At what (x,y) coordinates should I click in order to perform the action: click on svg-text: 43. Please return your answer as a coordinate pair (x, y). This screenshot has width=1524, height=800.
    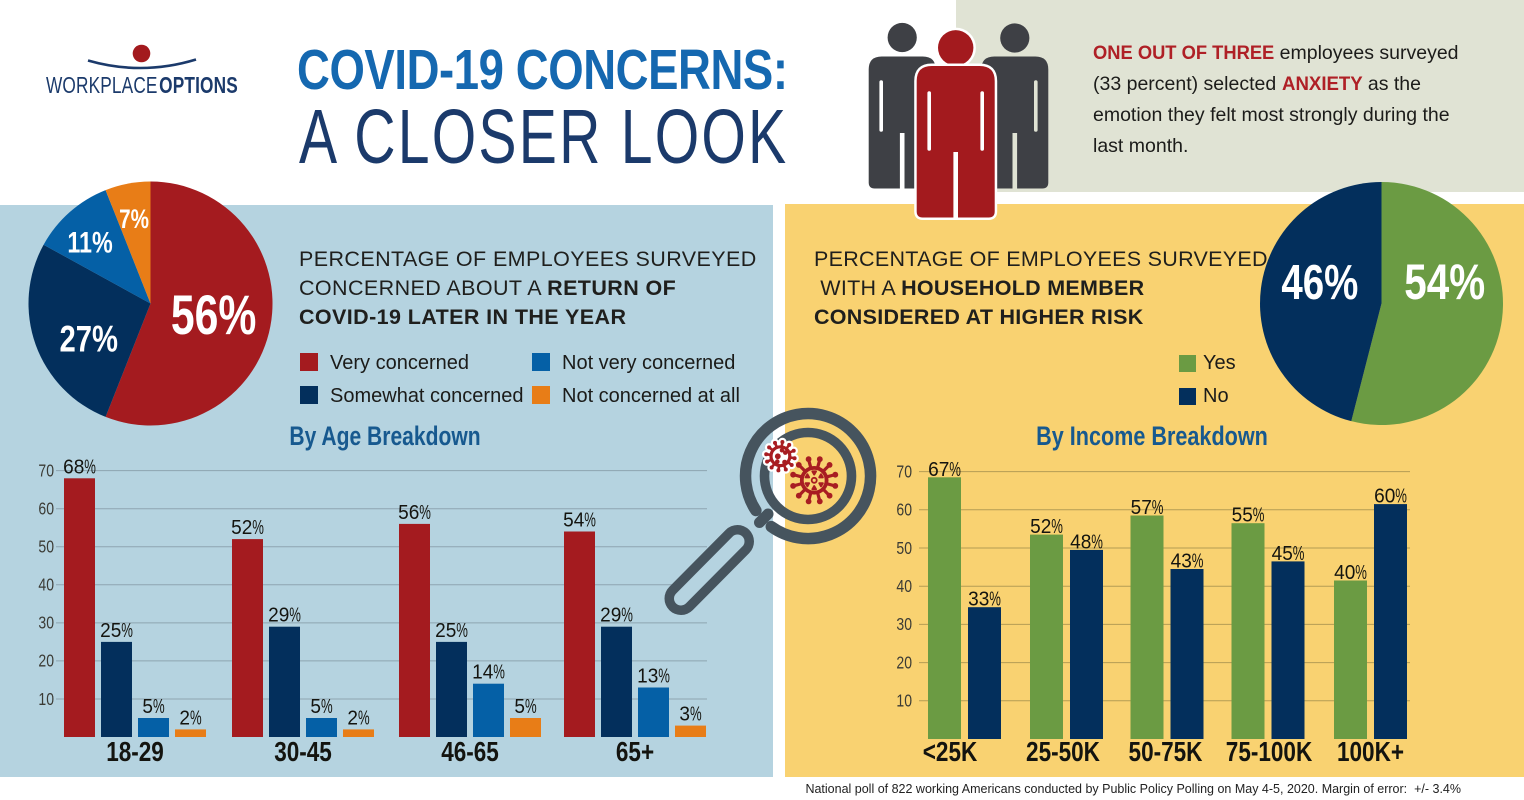
    Looking at the image, I should click on (1181, 561).